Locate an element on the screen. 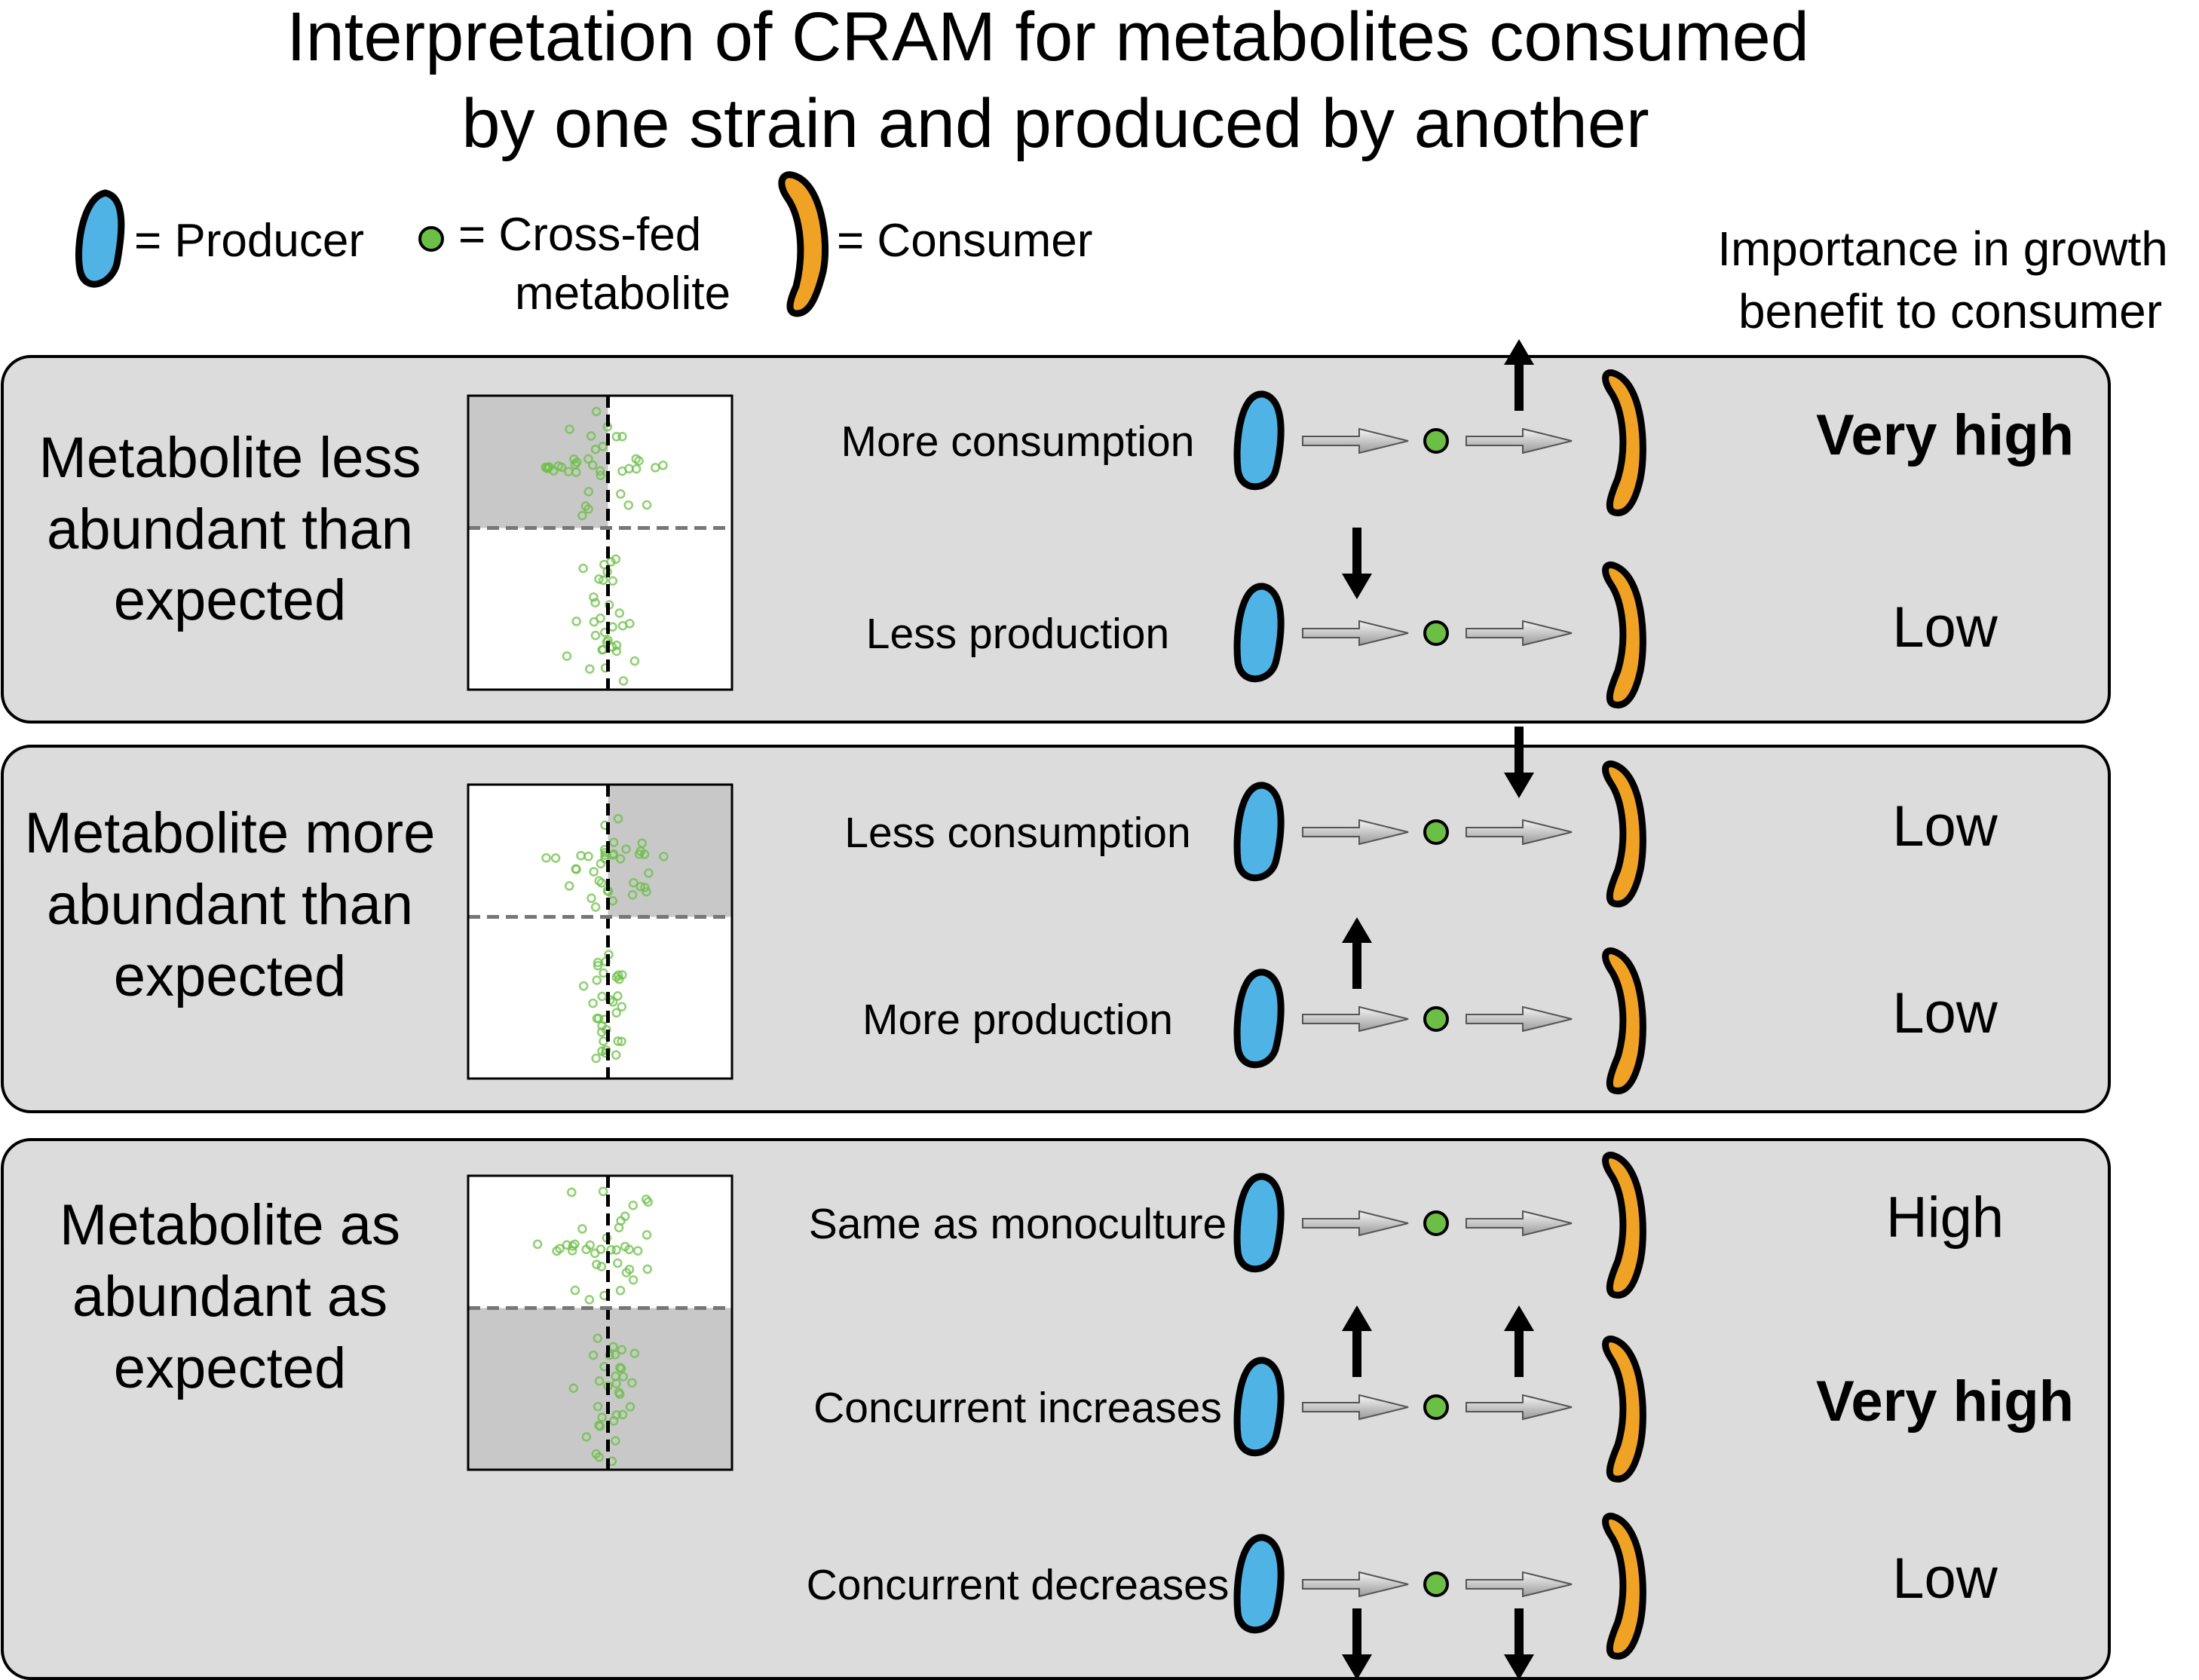 Image resolution: width=2199 pixels, height=1680 pixels. row-label: More consumption is located at coordinates (1018, 442).